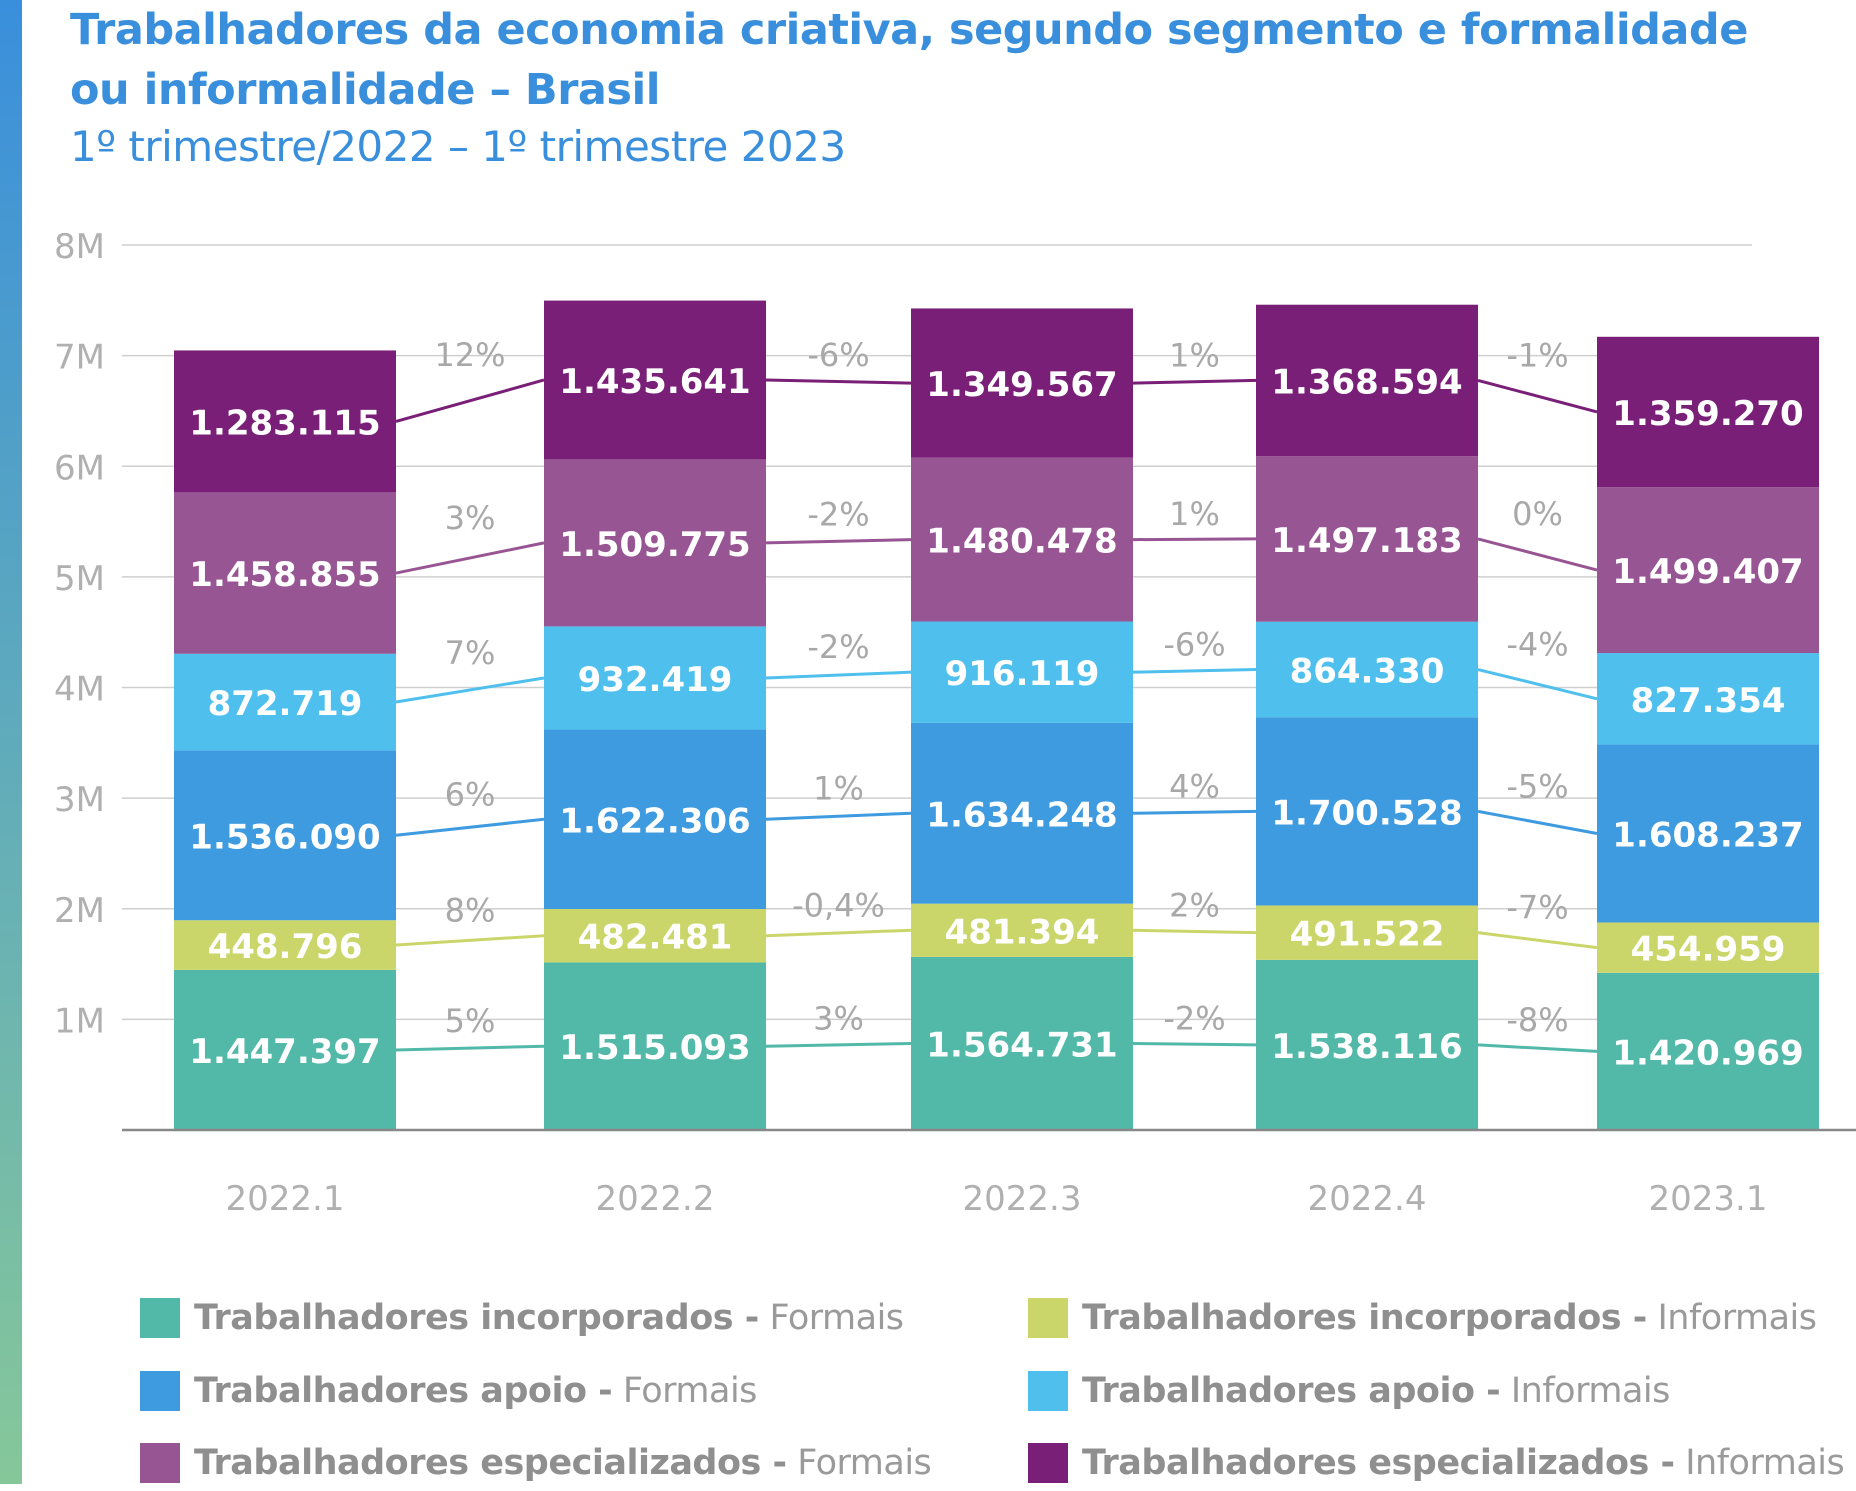 The image size is (1856, 1491). I want to click on data-label: 448.796, so click(285, 947).